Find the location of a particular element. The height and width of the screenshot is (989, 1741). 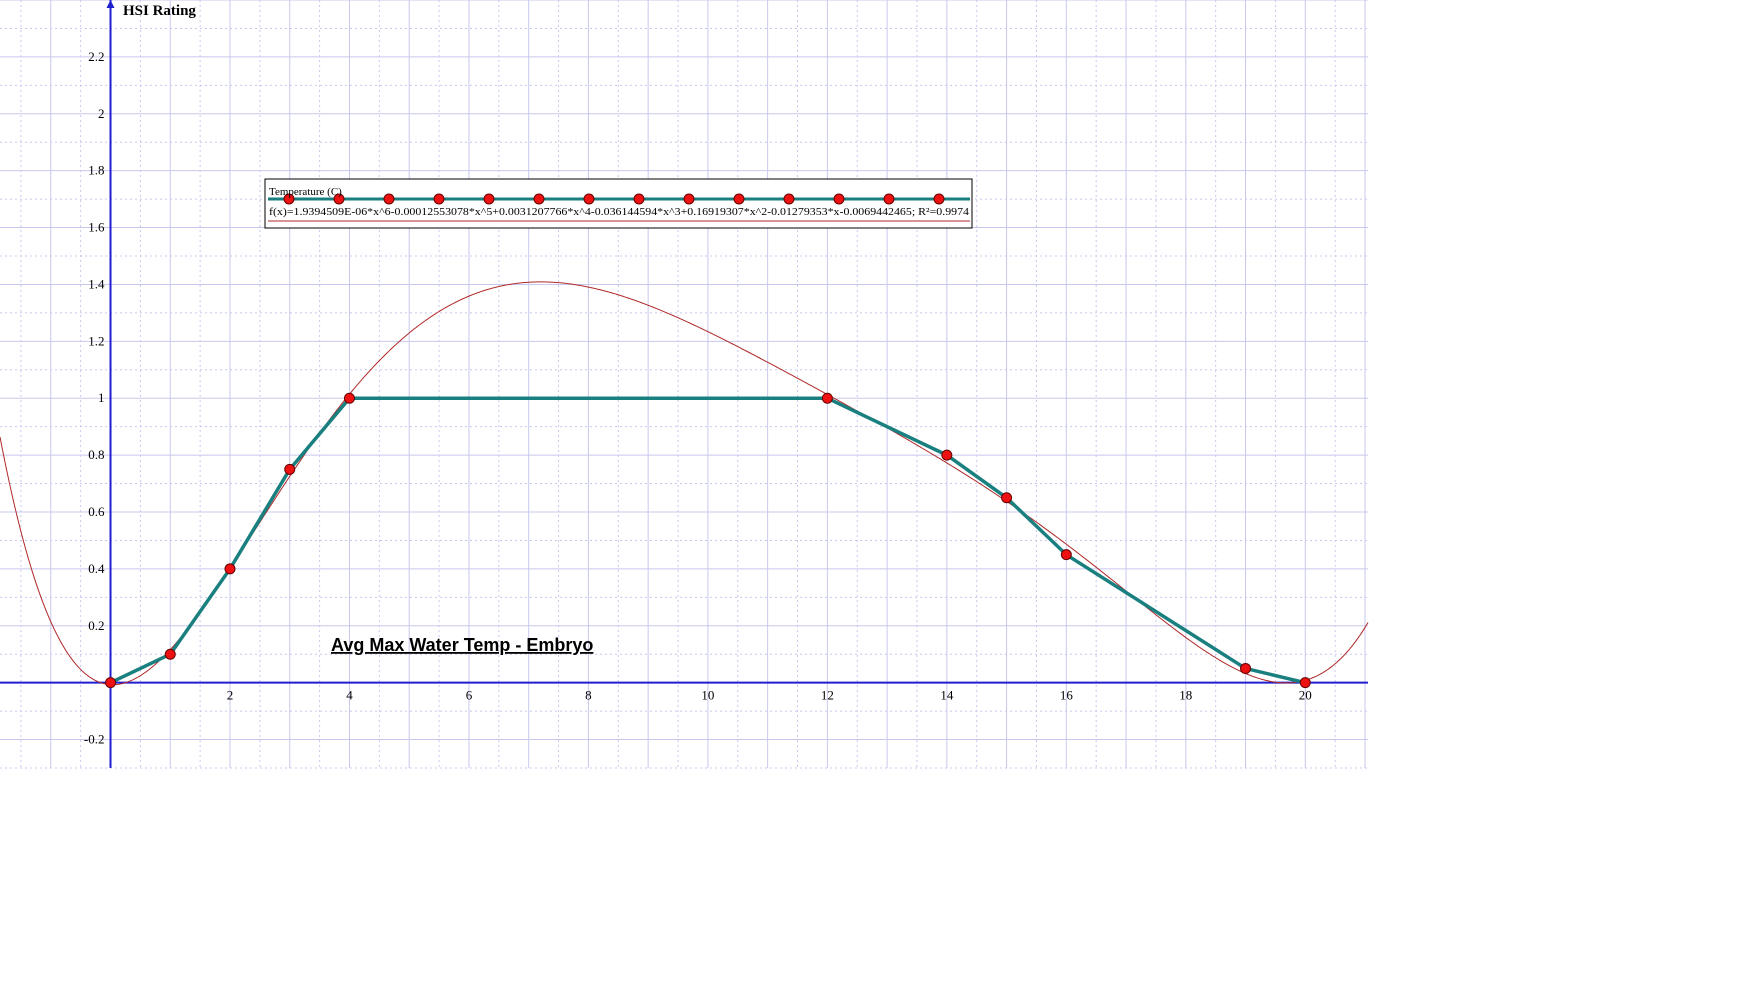

y-tick-label: 0.6 is located at coordinates (96, 511).